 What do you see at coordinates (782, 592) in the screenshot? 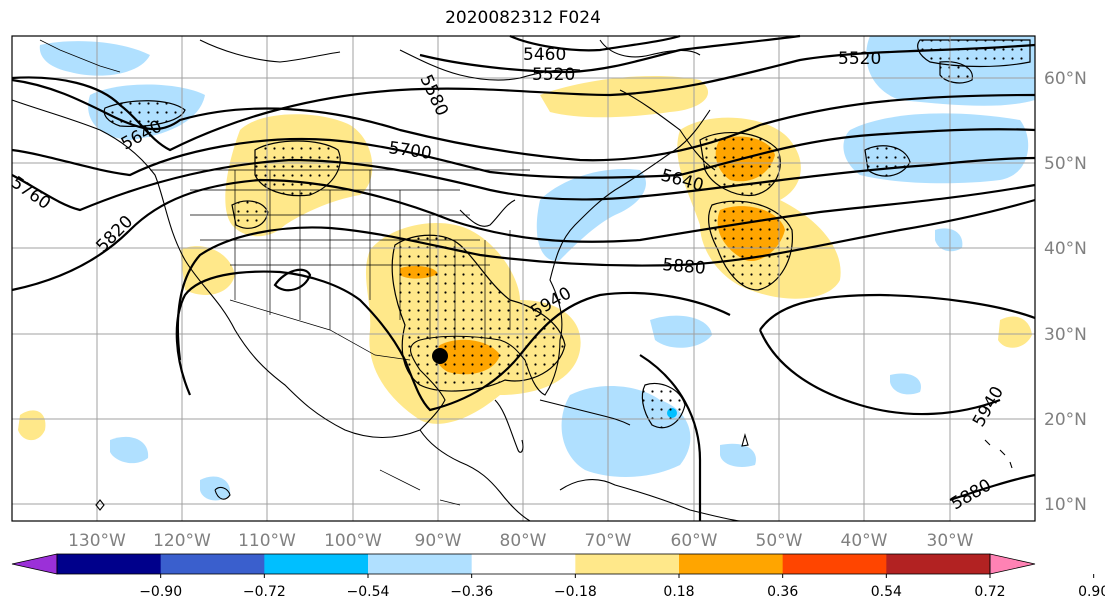
I see `colorbar-tick-label: 0.36` at bounding box center [782, 592].